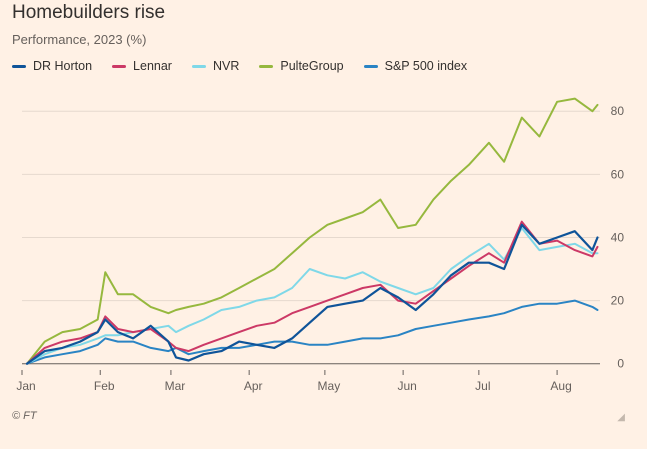 The image size is (647, 449). Describe the element at coordinates (63, 66) in the screenshot. I see `legend-label: DR Horton` at that location.